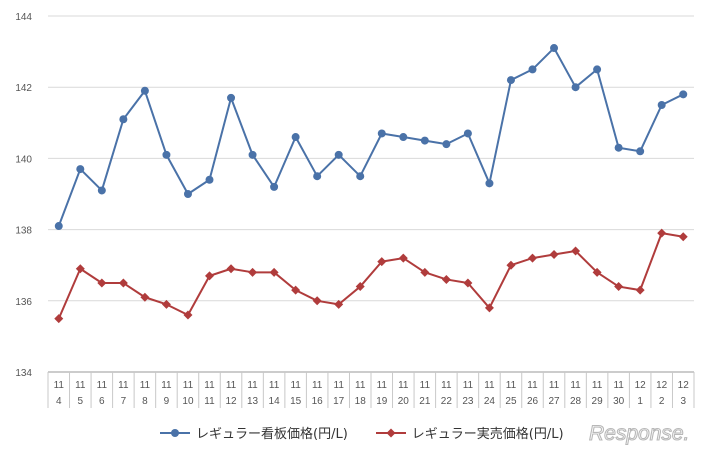 This screenshot has height=457, width=715. Describe the element at coordinates (662, 401) in the screenshot. I see `x-tick-label-day: 2` at that location.